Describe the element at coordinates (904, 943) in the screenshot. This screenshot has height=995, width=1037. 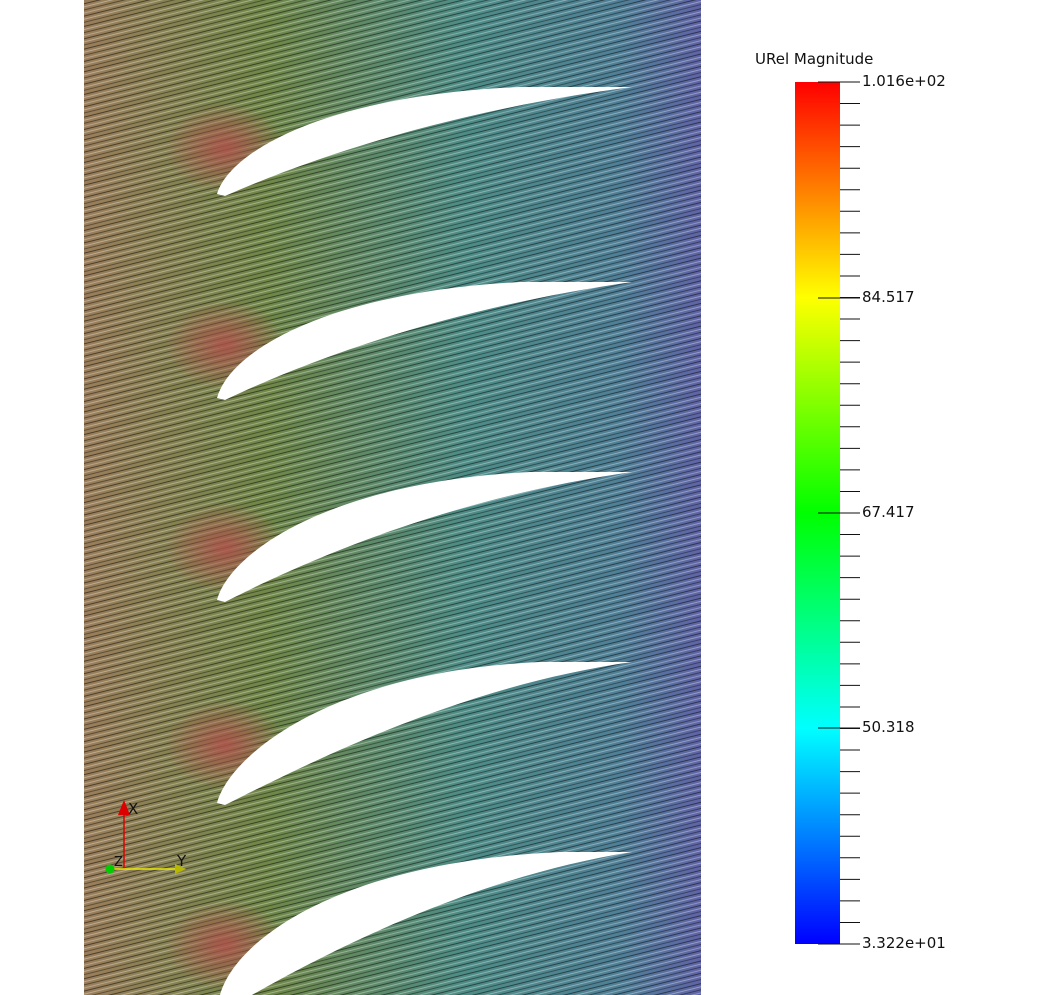
I see `legend-min-label: 3.322e+01` at that location.